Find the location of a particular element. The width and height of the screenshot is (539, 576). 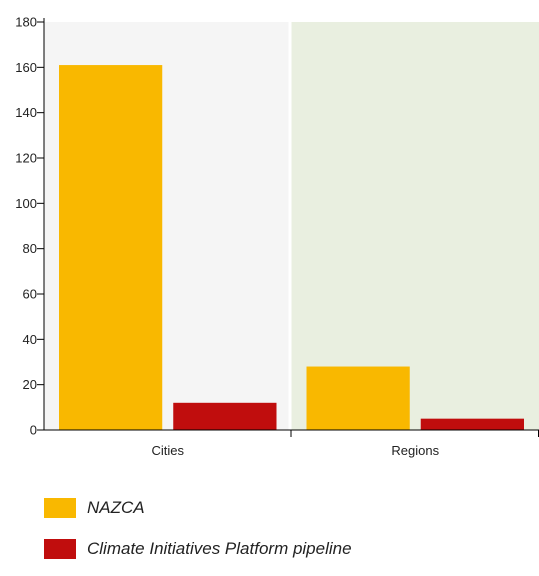

y-tick-label: 120 is located at coordinates (26, 158).